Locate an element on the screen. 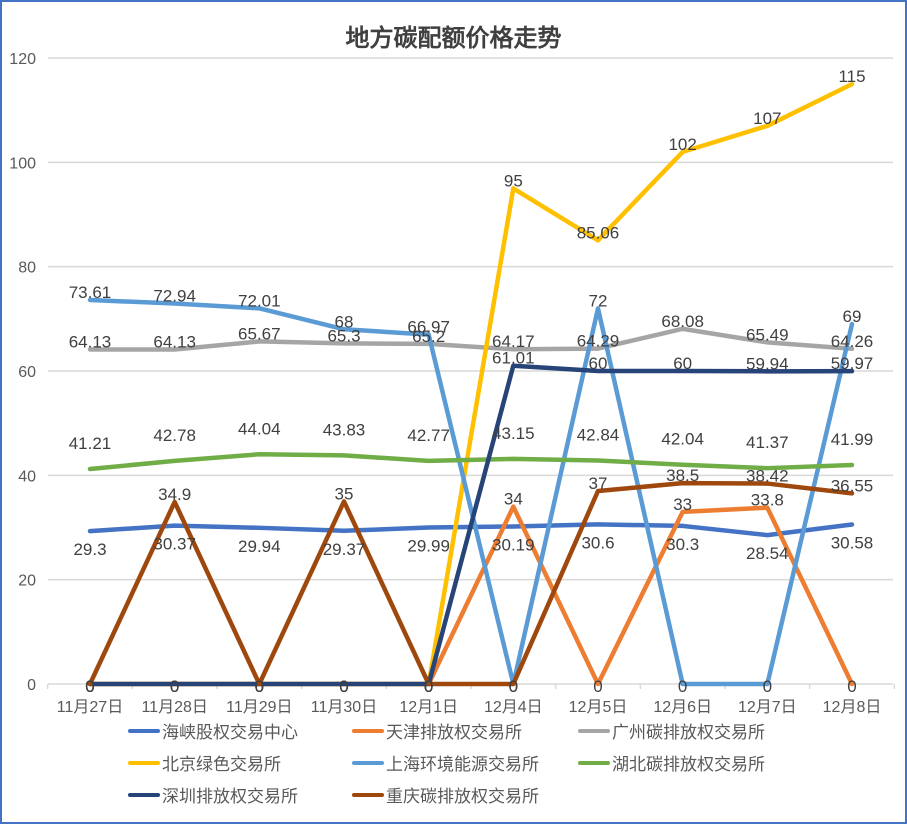 The height and width of the screenshot is (824, 907). legend-label: 深圳排放权交易所 is located at coordinates (230, 797).